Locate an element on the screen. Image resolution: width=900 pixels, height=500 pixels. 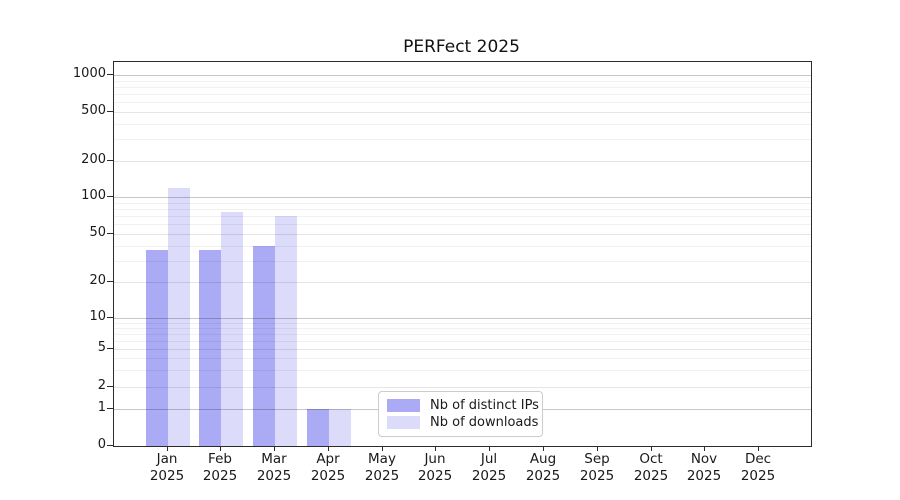
x-tick-label: Aug 2025 is located at coordinates (543, 467).